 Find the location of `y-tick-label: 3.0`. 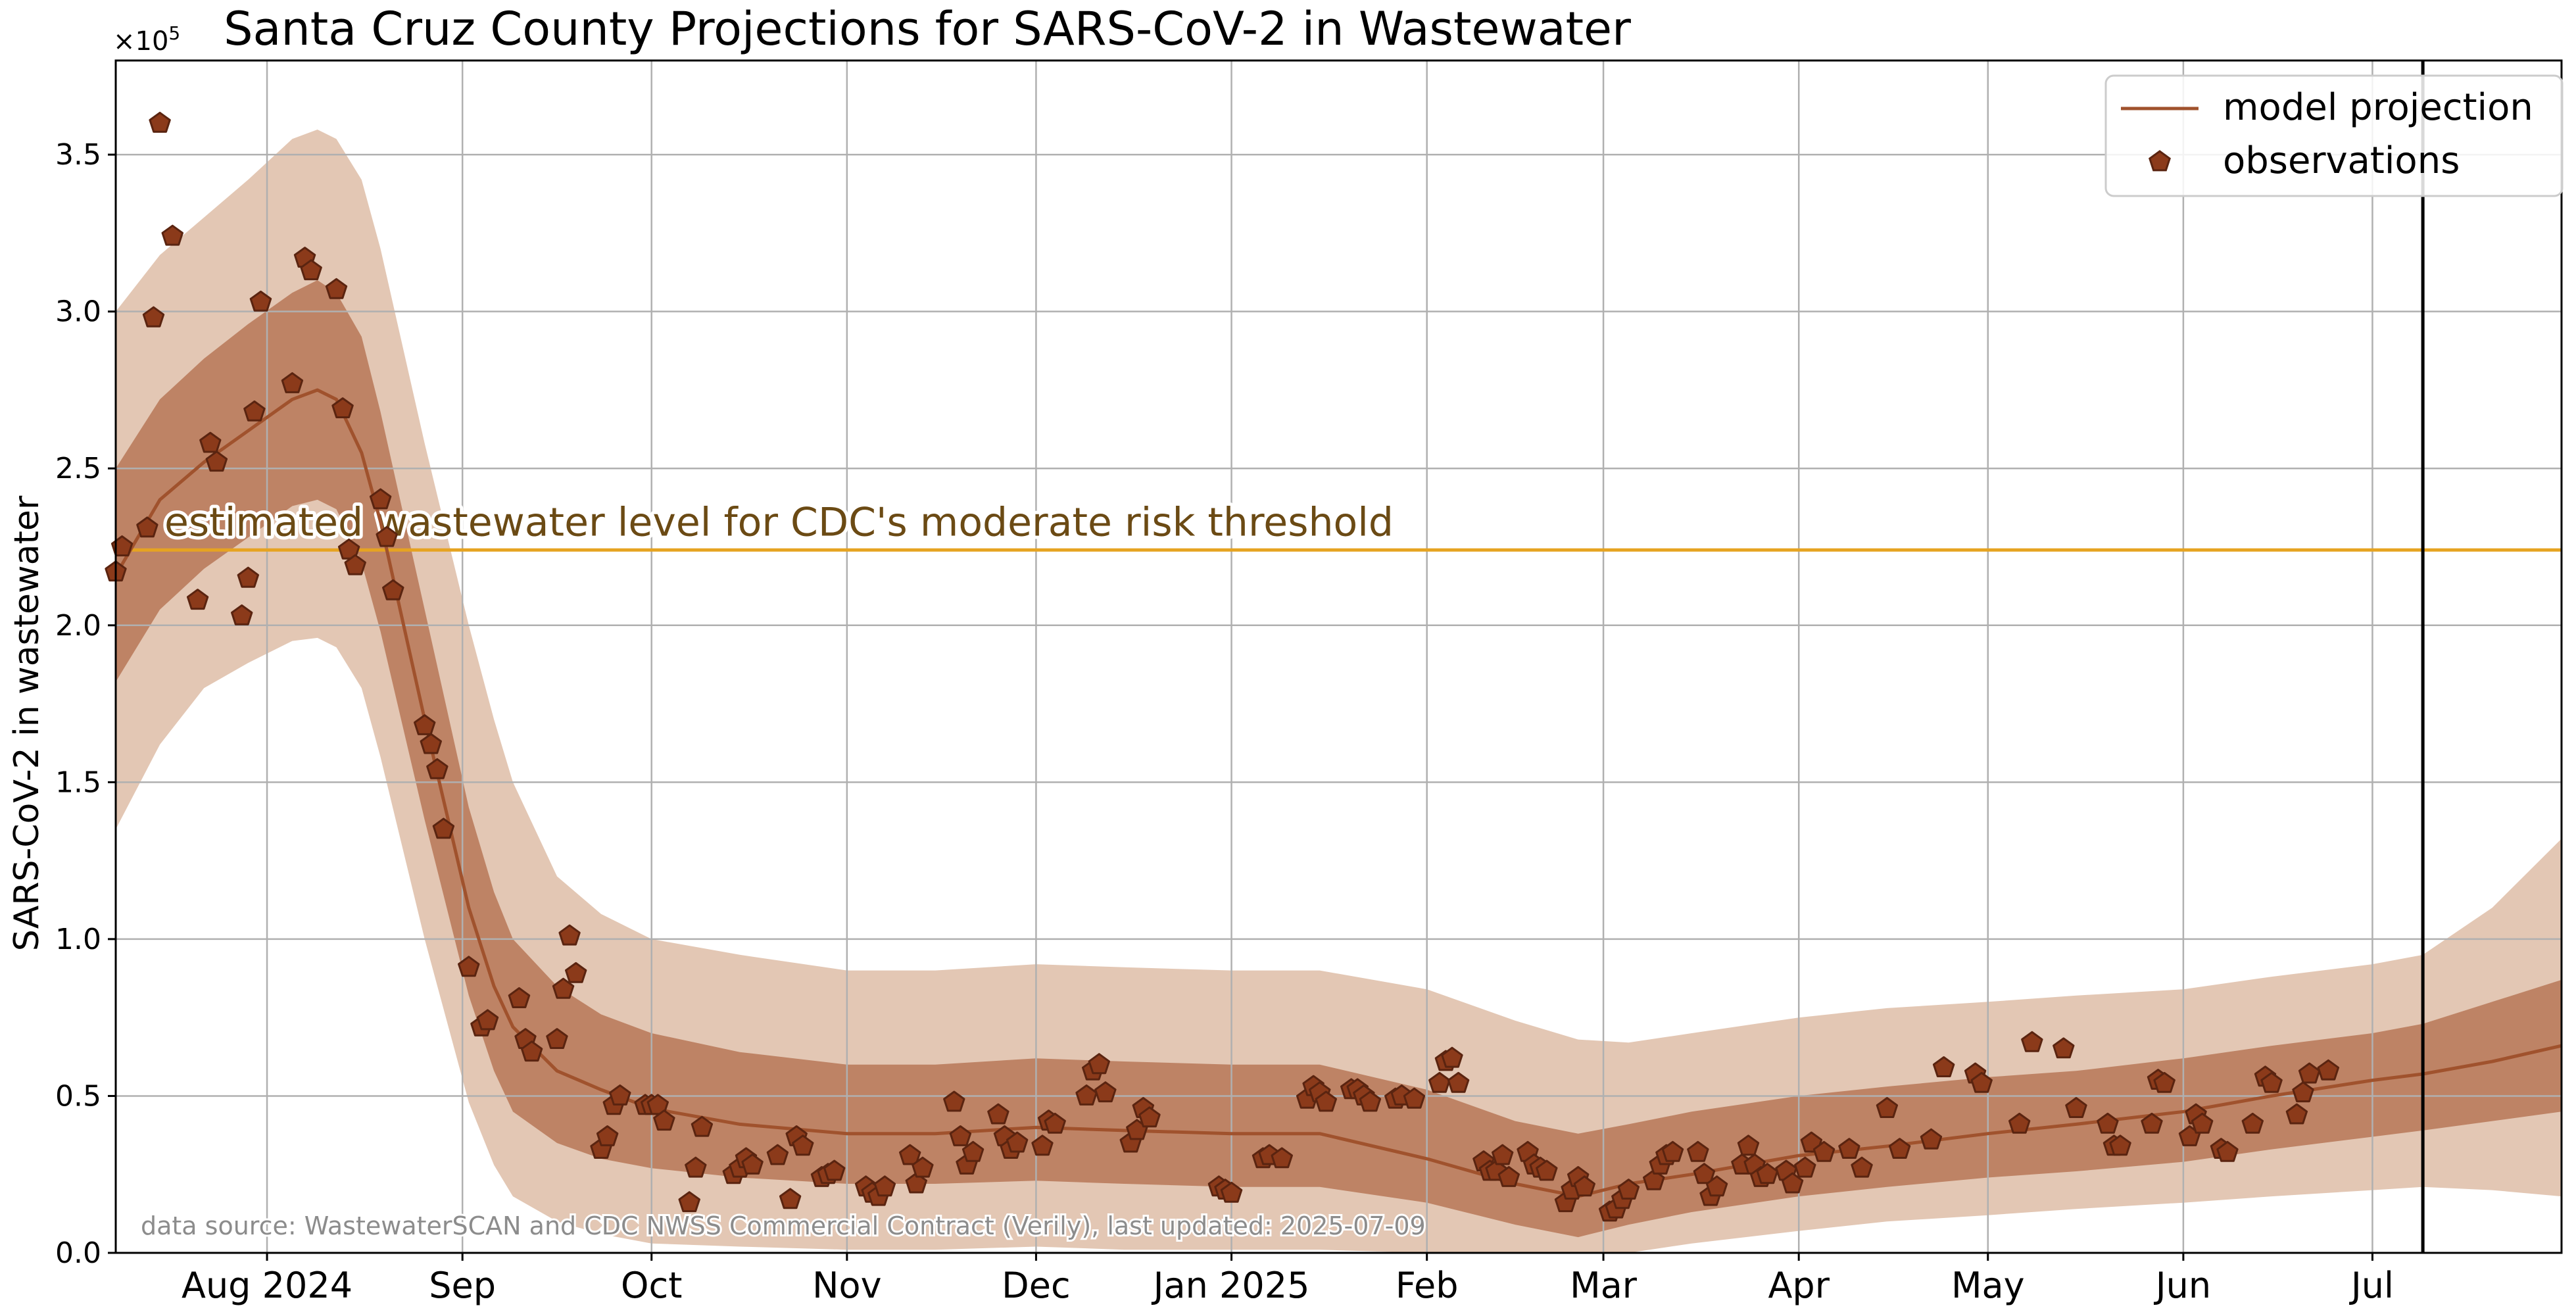

y-tick-label: 3.0 is located at coordinates (78, 312).